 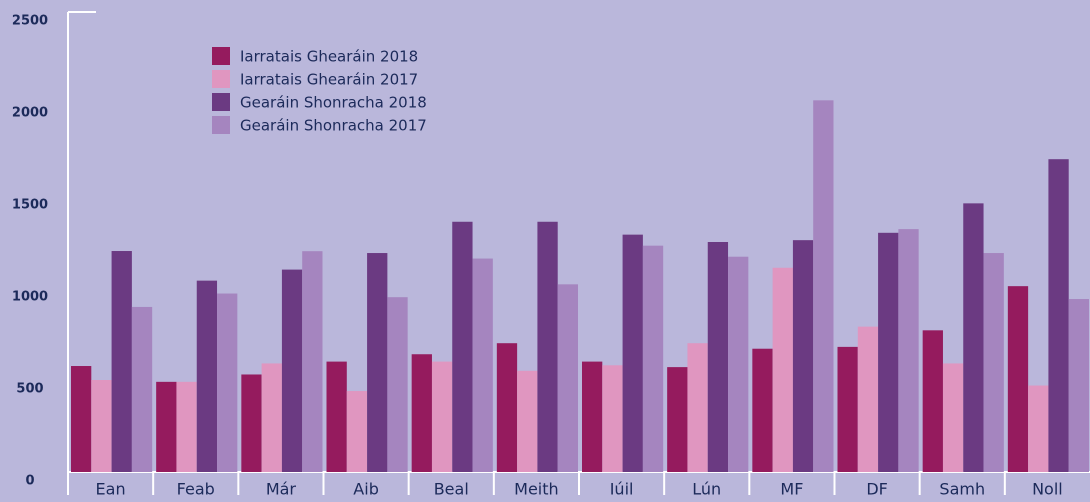 What do you see at coordinates (962, 489) in the screenshot?
I see `x-tick-label: Samh` at bounding box center [962, 489].